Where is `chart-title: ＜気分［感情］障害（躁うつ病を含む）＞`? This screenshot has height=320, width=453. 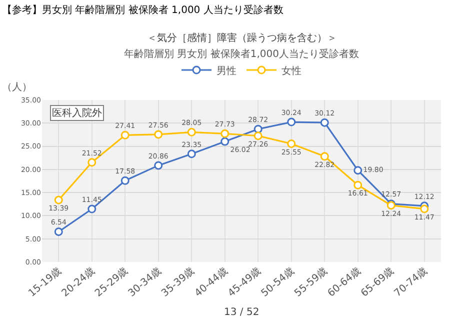
chart-title: ＜気分［感情］障害（躁うつ病を含む）＞ is located at coordinates (242, 38).